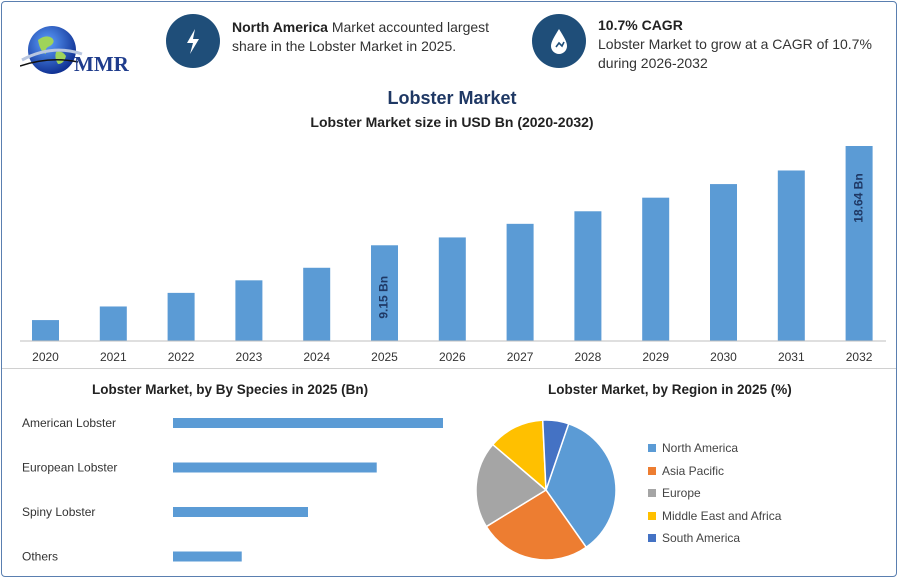  I want to click on bar-2025, so click(384, 293).